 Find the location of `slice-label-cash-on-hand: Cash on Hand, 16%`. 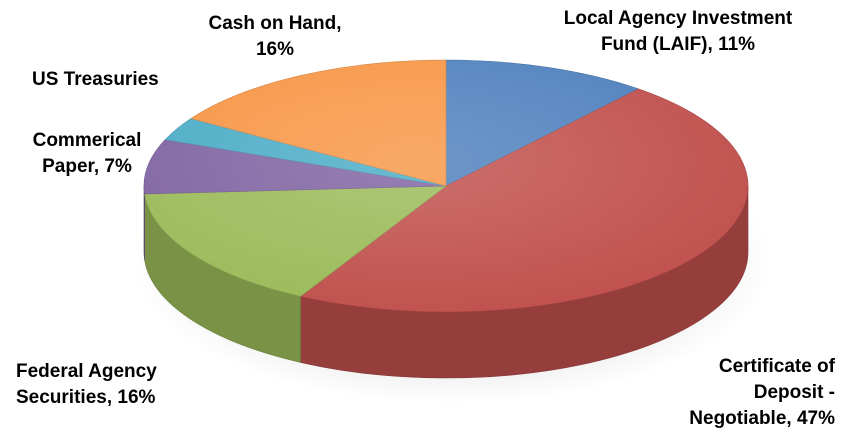

slice-label-cash-on-hand: Cash on Hand, 16% is located at coordinates (275, 37).